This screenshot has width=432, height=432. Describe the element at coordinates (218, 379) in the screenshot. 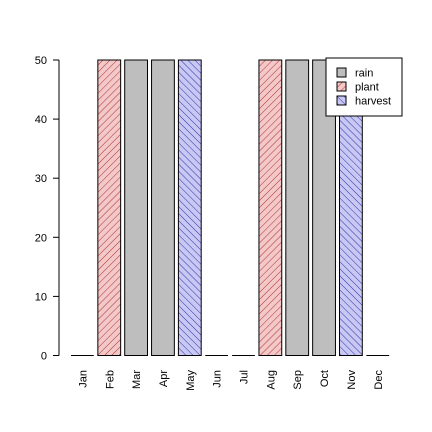

I see `x-tick-label: Jun` at that location.